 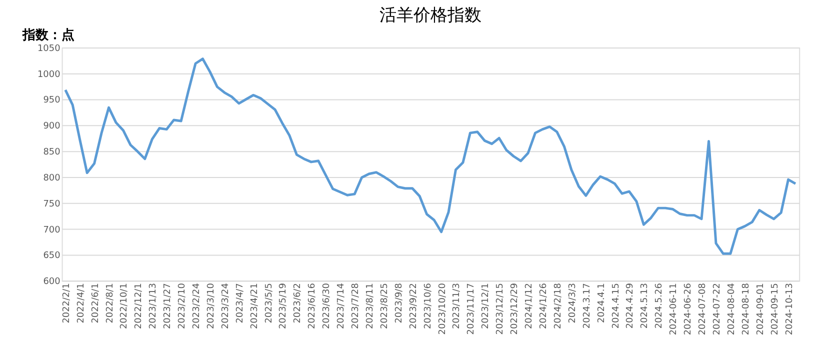 What do you see at coordinates (645, 306) in the screenshot?
I see `x-tick-label: 2024.5.13` at bounding box center [645, 306].